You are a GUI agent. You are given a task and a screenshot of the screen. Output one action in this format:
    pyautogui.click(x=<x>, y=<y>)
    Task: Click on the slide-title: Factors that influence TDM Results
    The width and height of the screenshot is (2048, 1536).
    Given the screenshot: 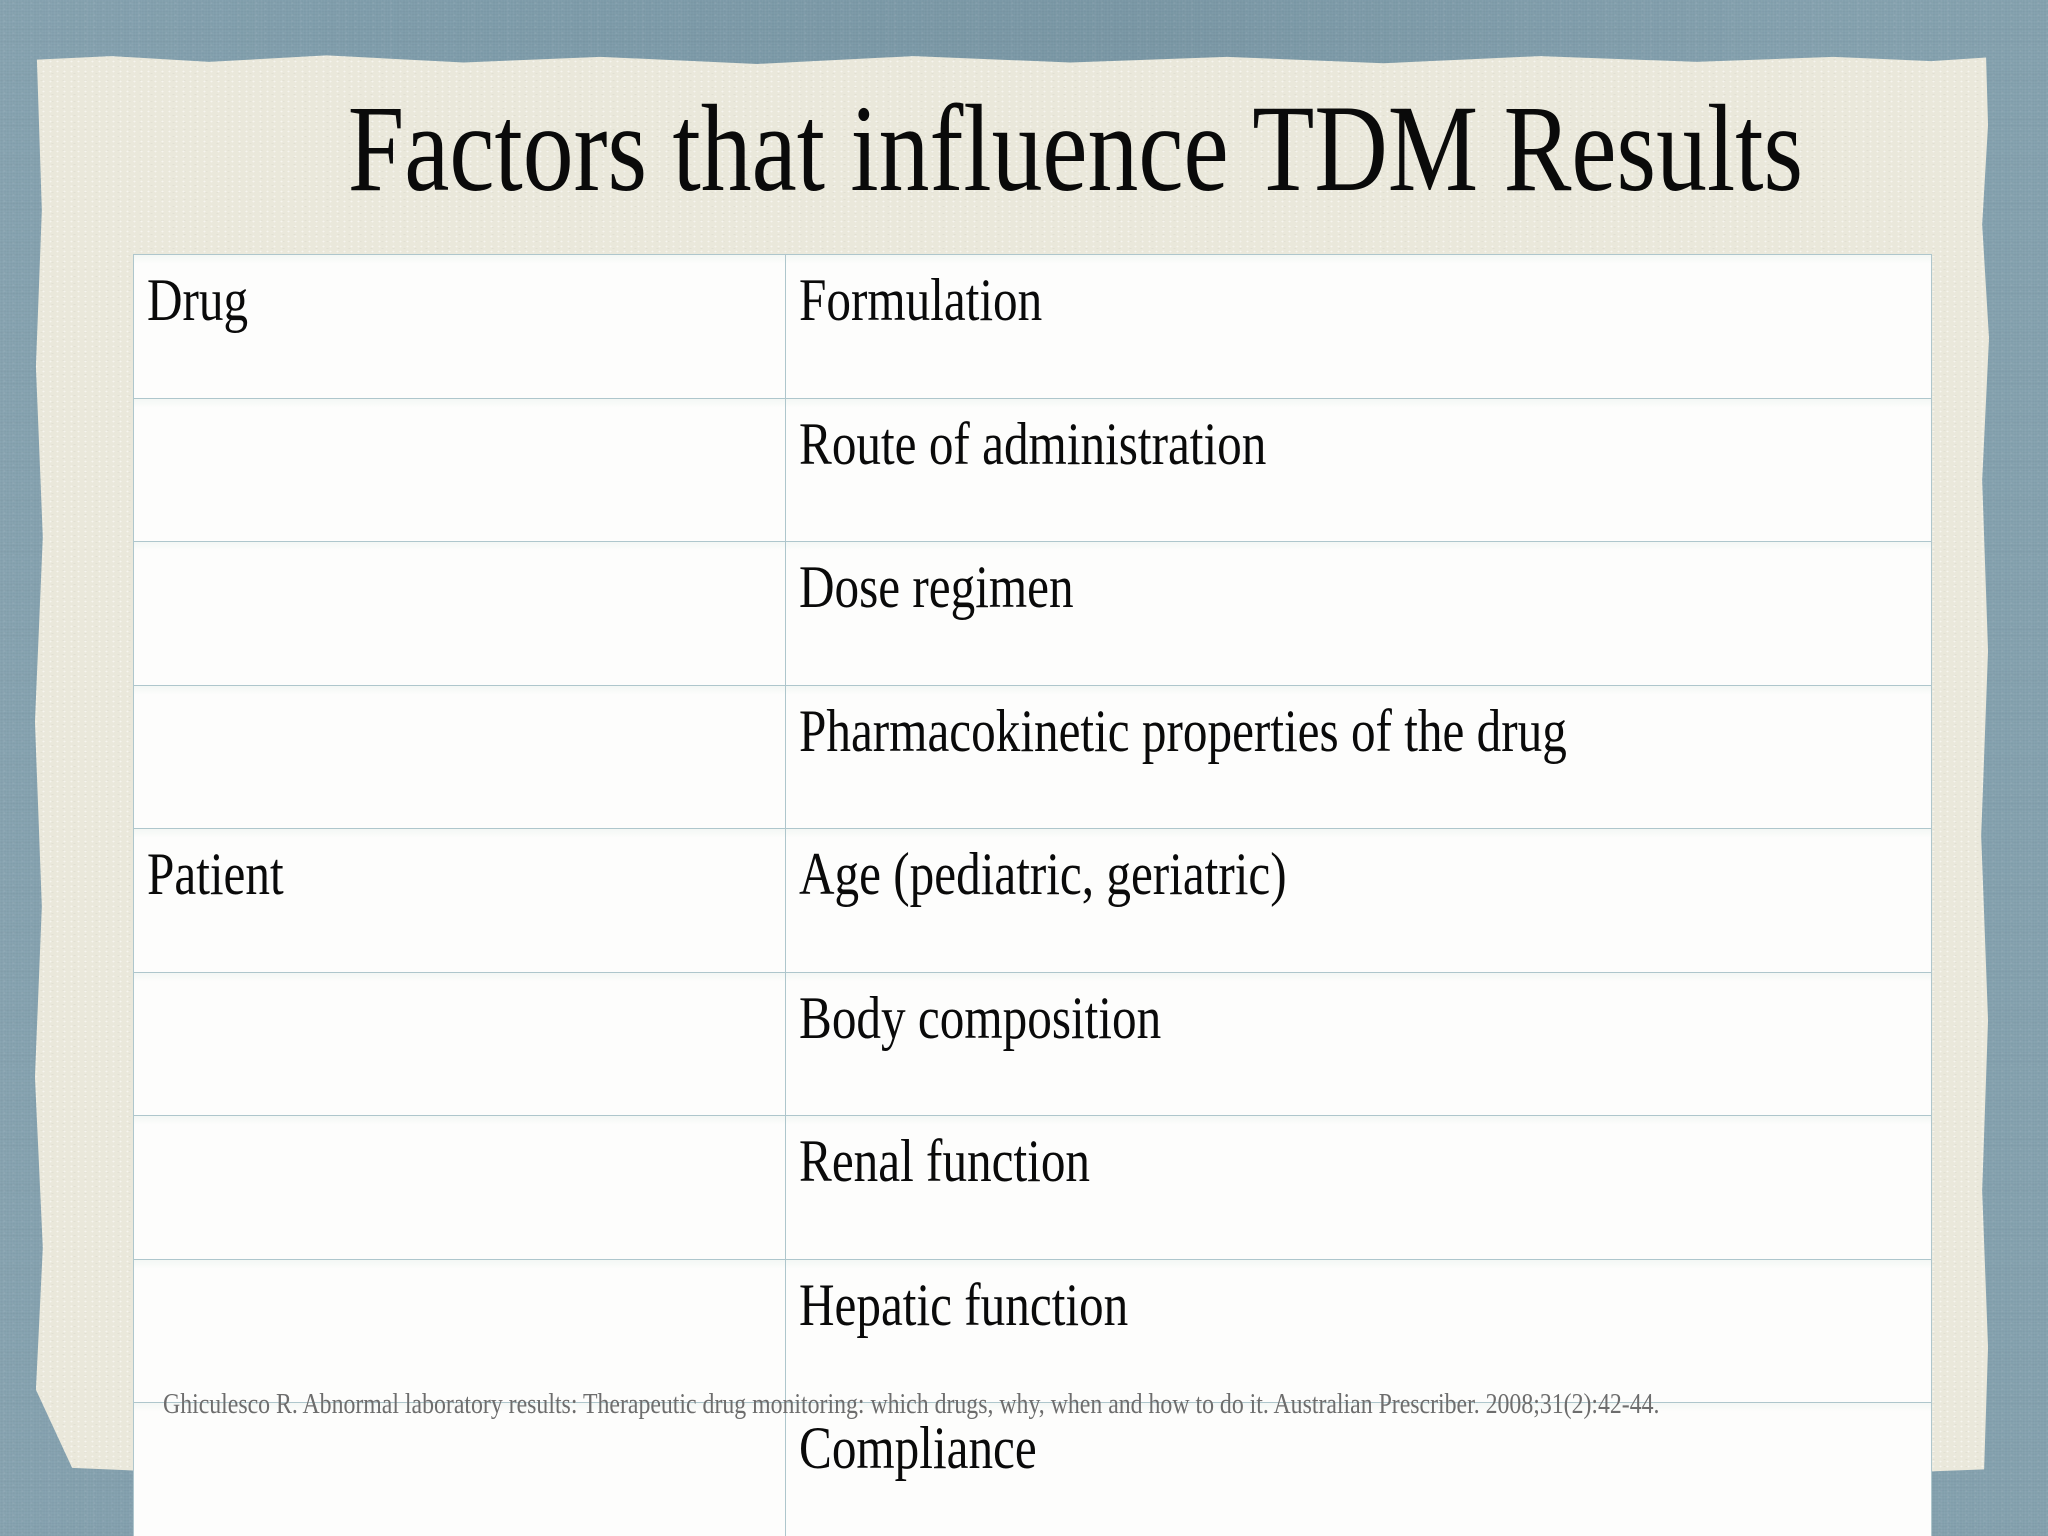 What is the action you would take?
    pyautogui.click(x=1071, y=149)
    